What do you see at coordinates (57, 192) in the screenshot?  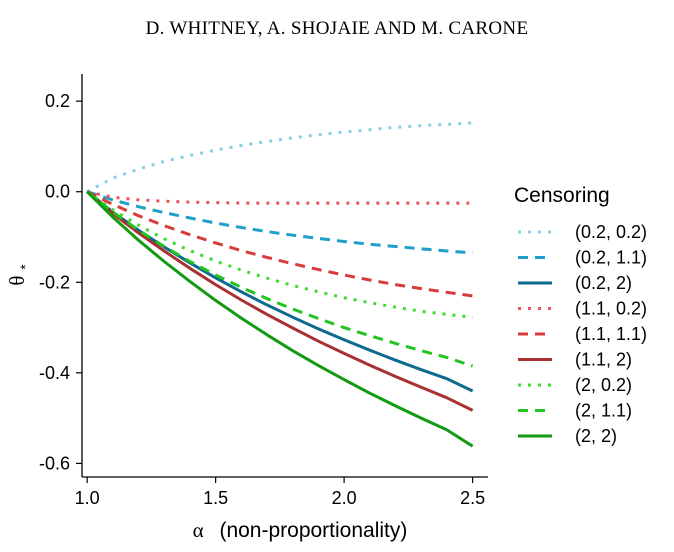 I see `y-tick-label: 0.0` at bounding box center [57, 192].